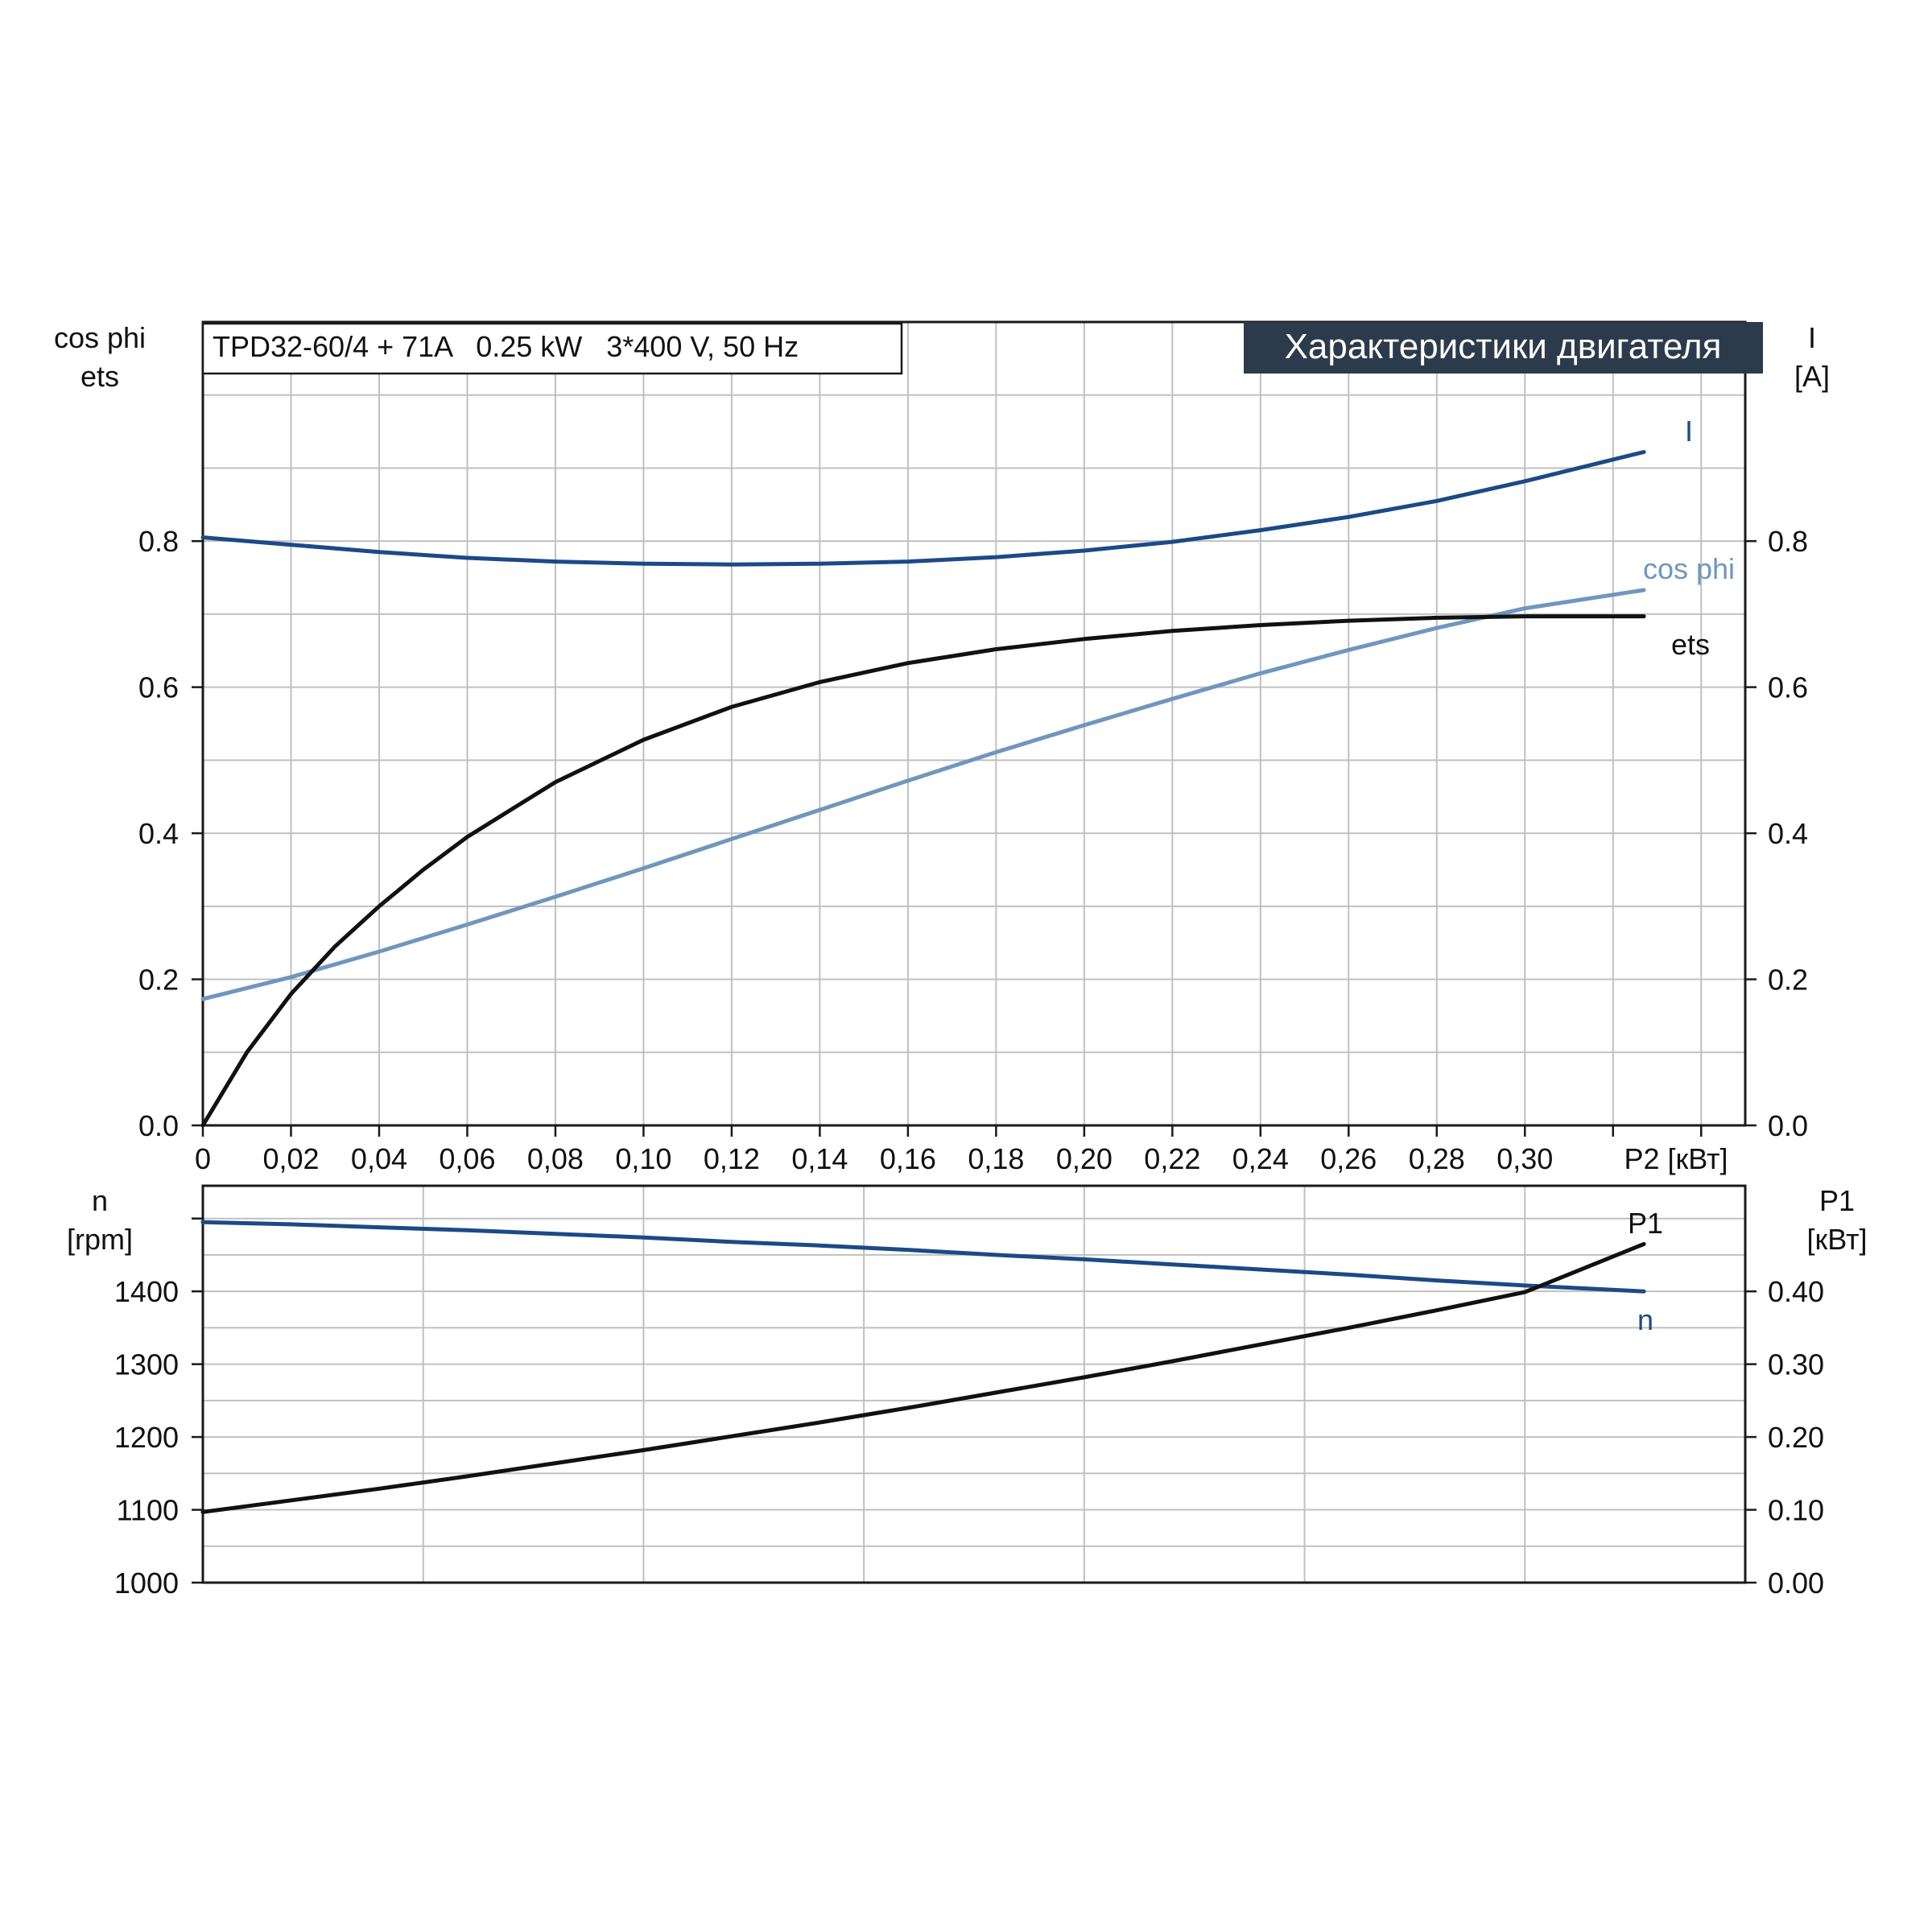  I want to click on right-axis-label-unit: [A], so click(1812, 376).